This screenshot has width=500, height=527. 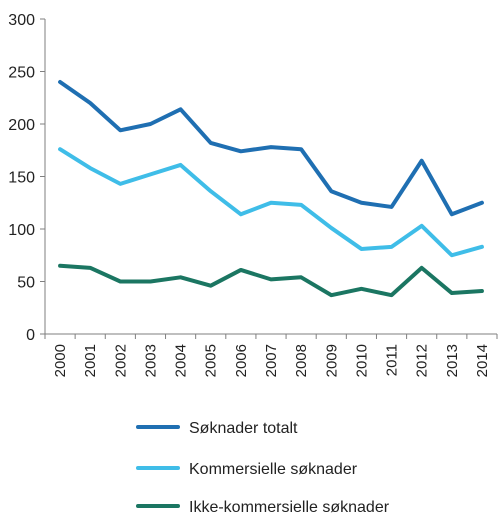 What do you see at coordinates (361, 360) in the screenshot?
I see `x-tick-label: 2010` at bounding box center [361, 360].